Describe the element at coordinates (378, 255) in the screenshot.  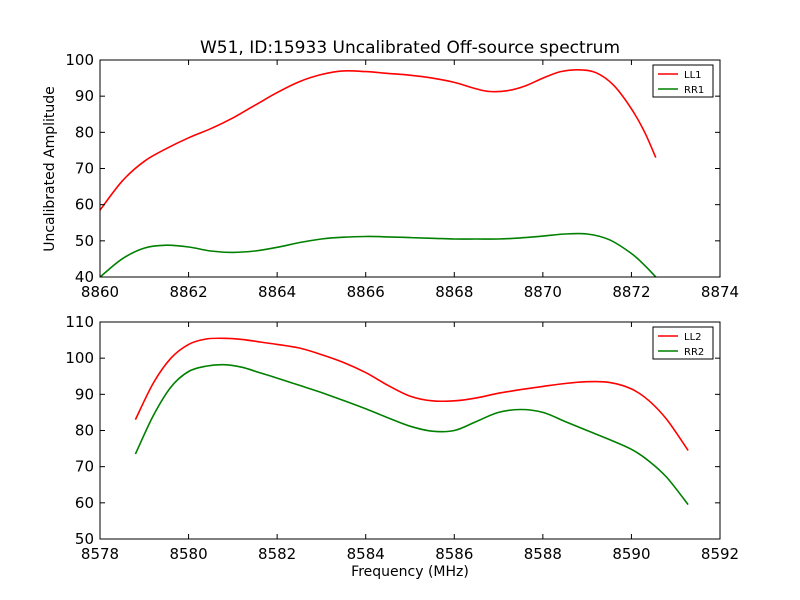
I see `series-line-rr1` at that location.